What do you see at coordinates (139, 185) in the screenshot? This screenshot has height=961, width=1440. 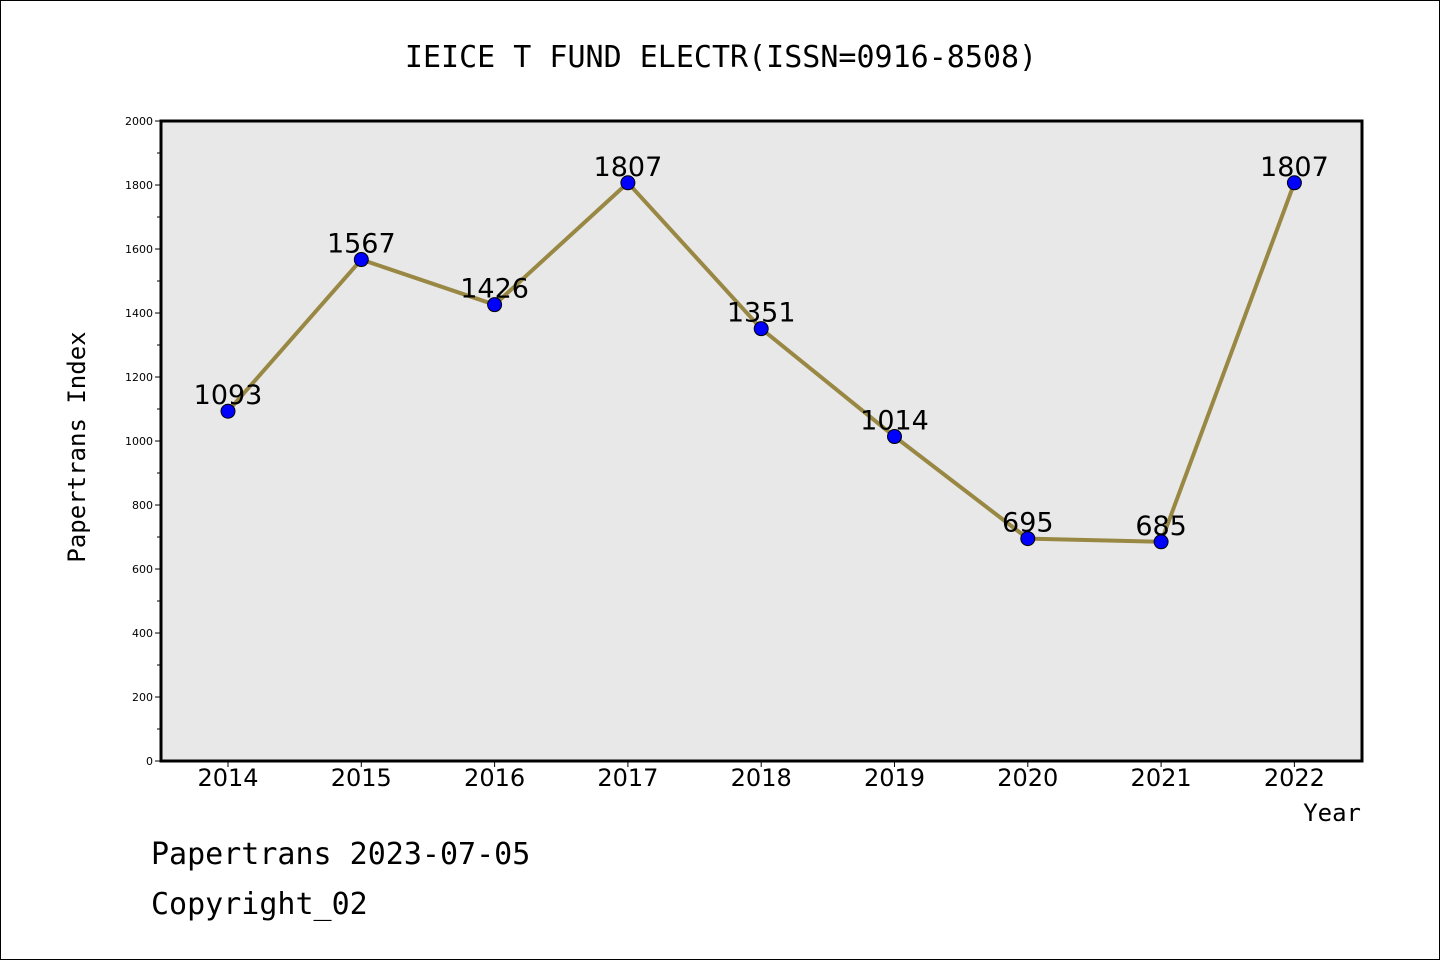 I see `y-tick-label: 1800` at bounding box center [139, 185].